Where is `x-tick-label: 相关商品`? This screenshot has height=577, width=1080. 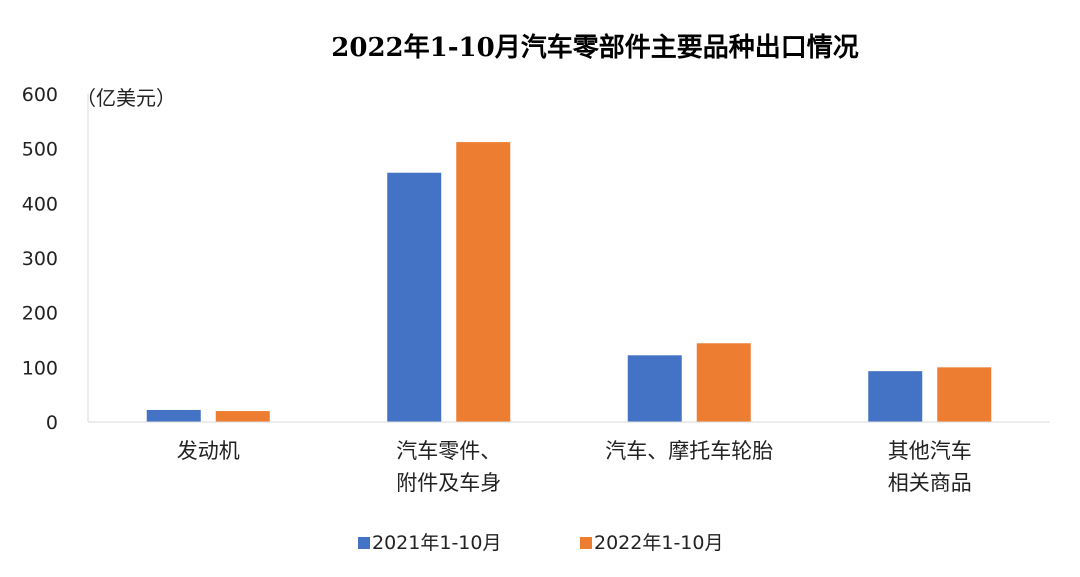
x-tick-label: 相关商品 is located at coordinates (930, 483).